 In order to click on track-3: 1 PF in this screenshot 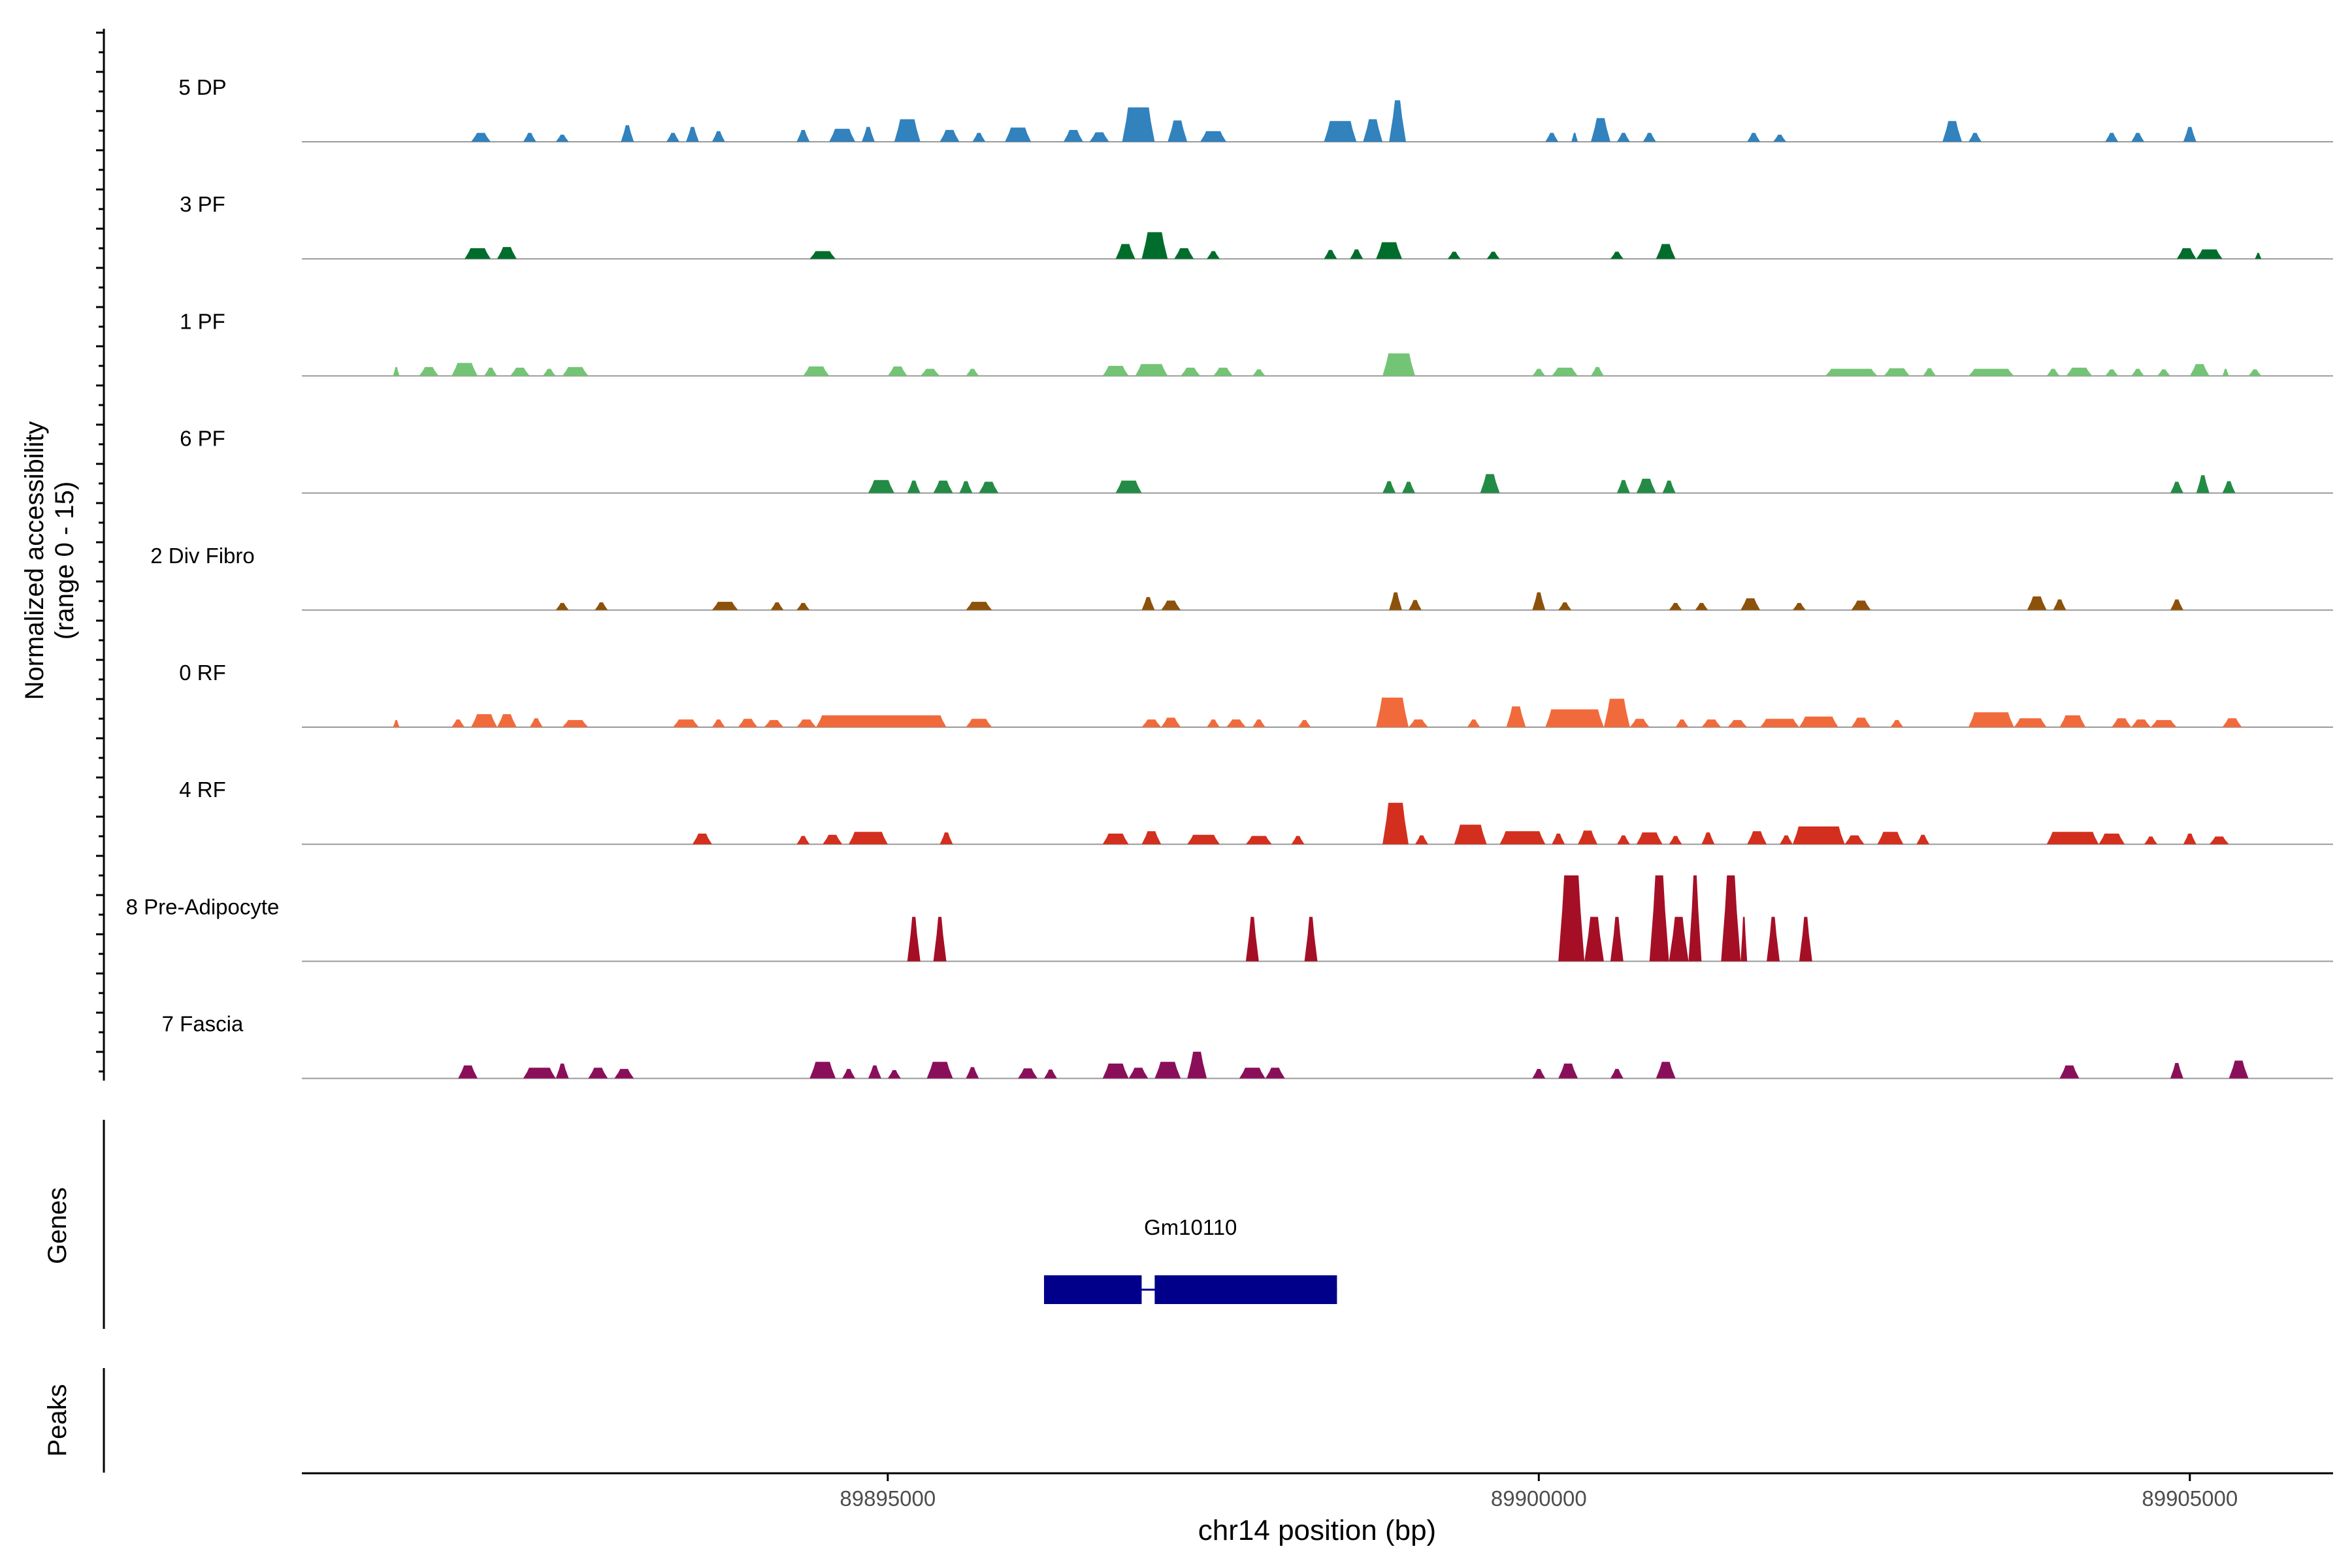, I will do `click(1256, 343)`.